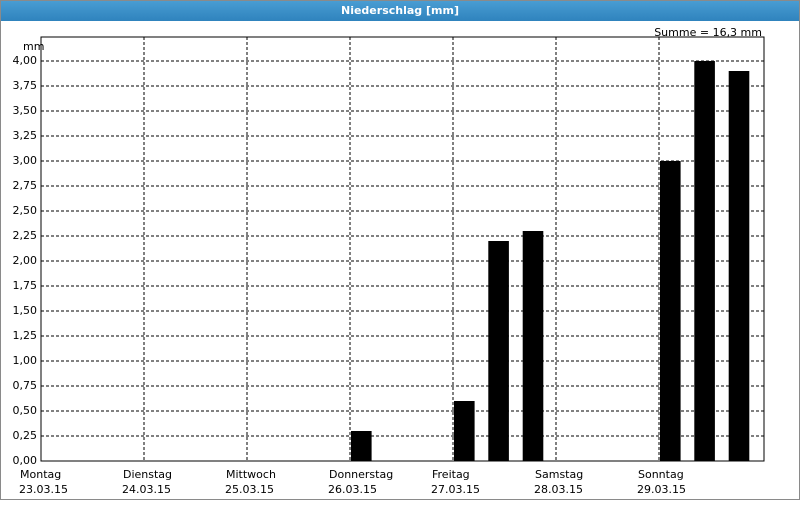 The image size is (800, 521). I want to click on annotation: Summe = 16,3 mm, so click(708, 32).